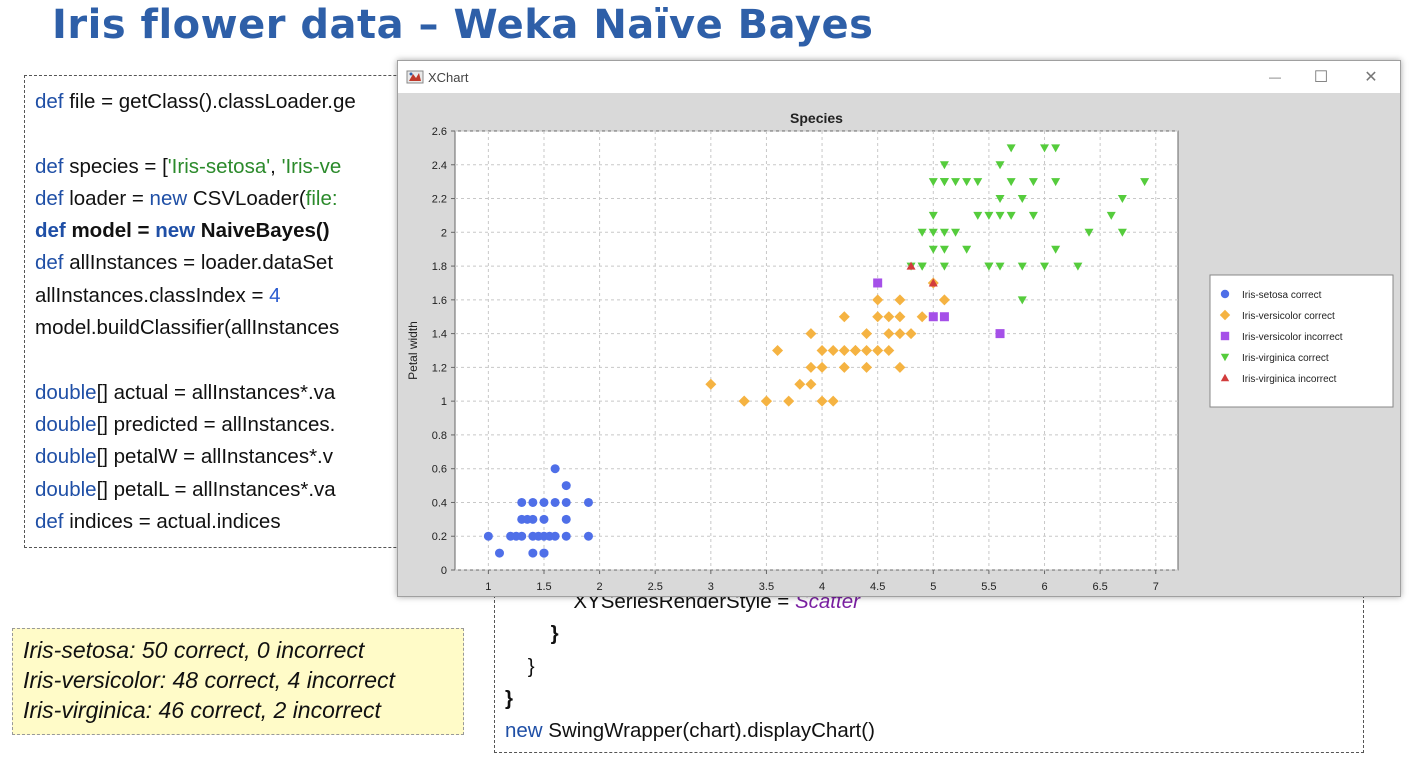 This screenshot has height=772, width=1410. Describe the element at coordinates (310, 263) in the screenshot. I see `code-line: def allInstances = loader.dataSet` at that location.